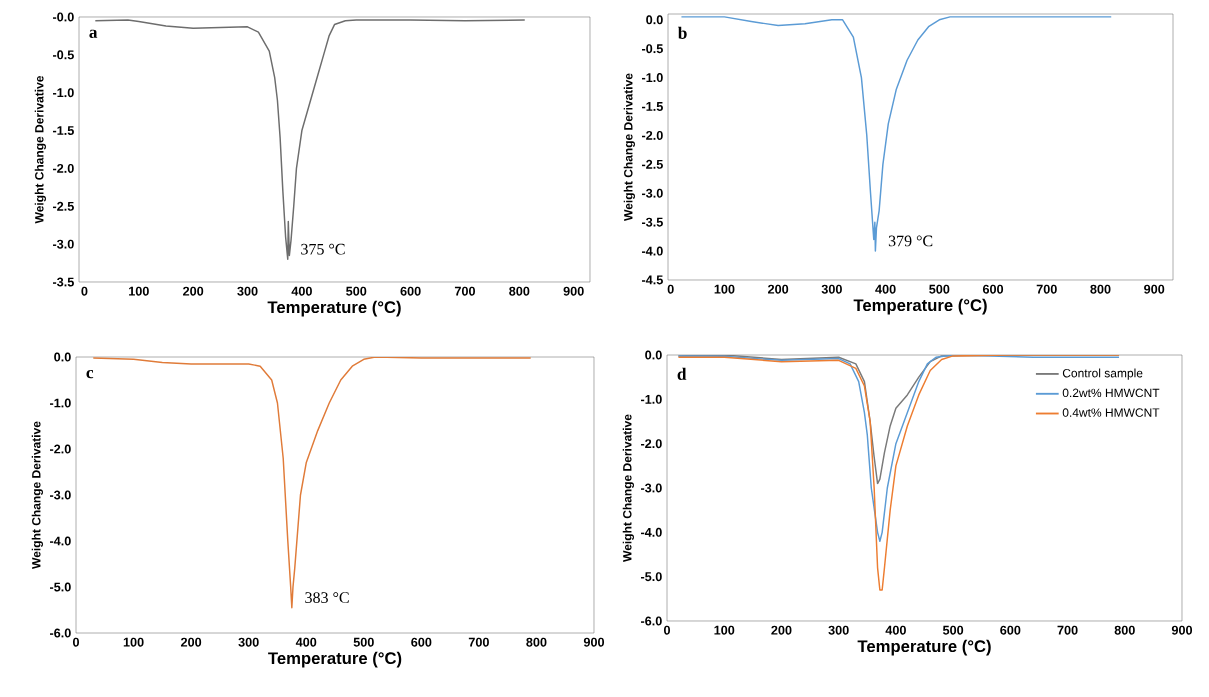 Image resolution: width=1209 pixels, height=697 pixels. I want to click on annotation: b, so click(682, 32).